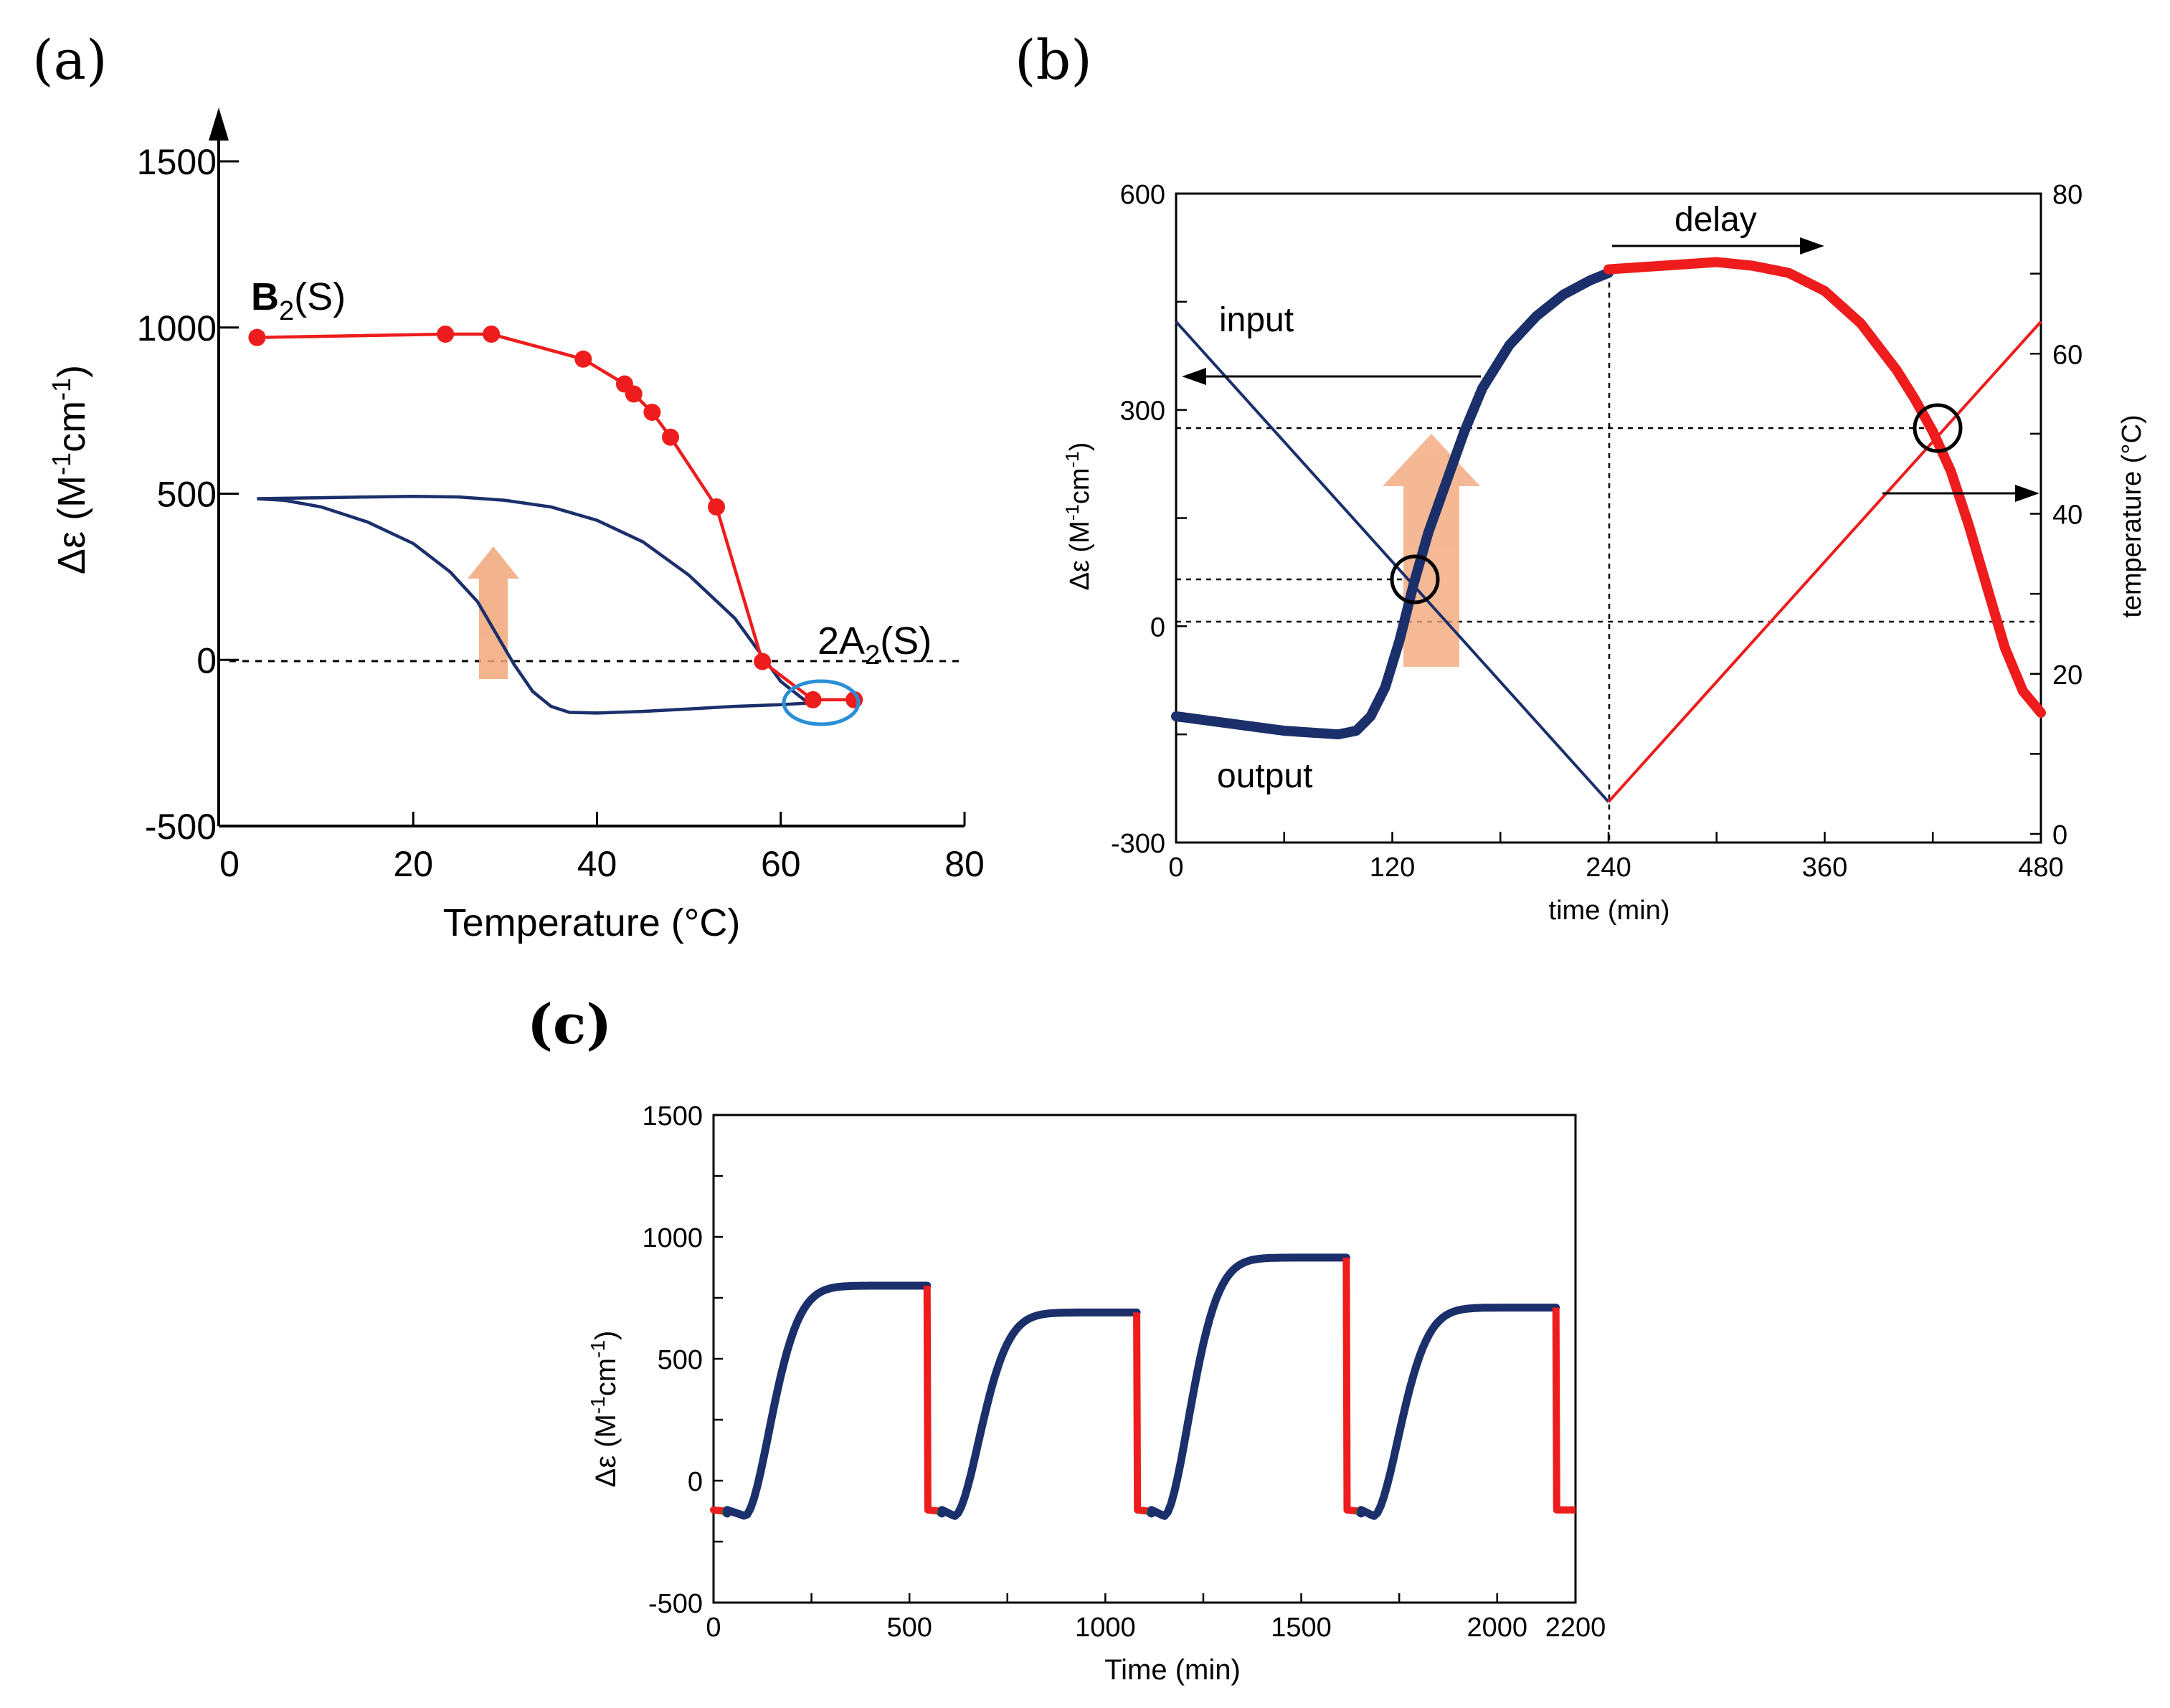 The image size is (2170, 1708). Describe the element at coordinates (177, 162) in the screenshot. I see `panel-a-ytick-label: 1500` at that location.